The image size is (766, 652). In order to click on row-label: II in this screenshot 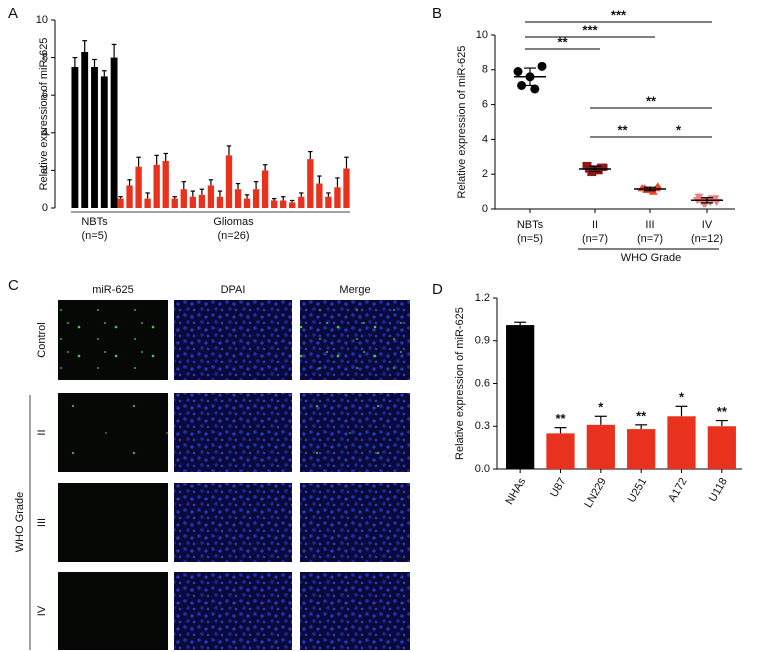, I will do `click(42, 432)`.